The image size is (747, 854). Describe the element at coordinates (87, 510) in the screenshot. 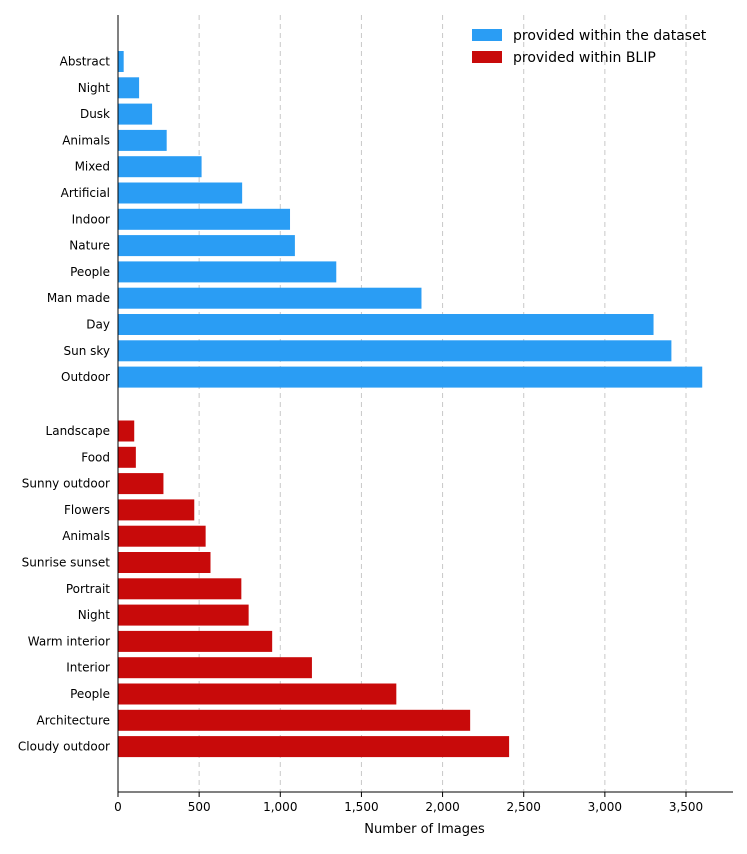

I see `category-label: Flowers` at that location.